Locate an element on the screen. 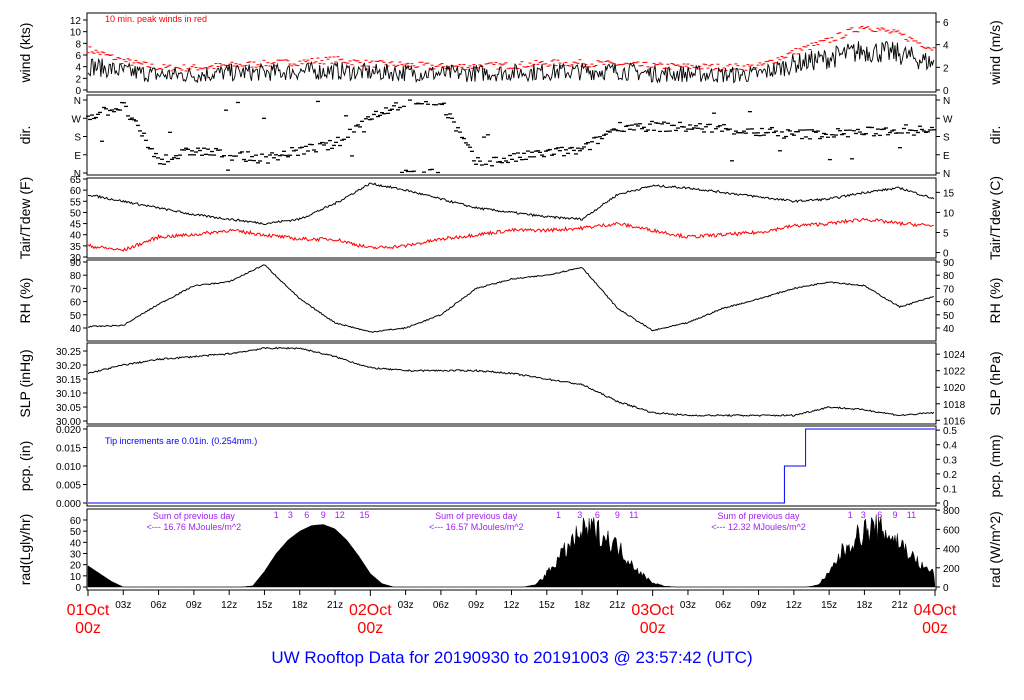  wind-ytick-right-label: 6 is located at coordinates (946, 23).